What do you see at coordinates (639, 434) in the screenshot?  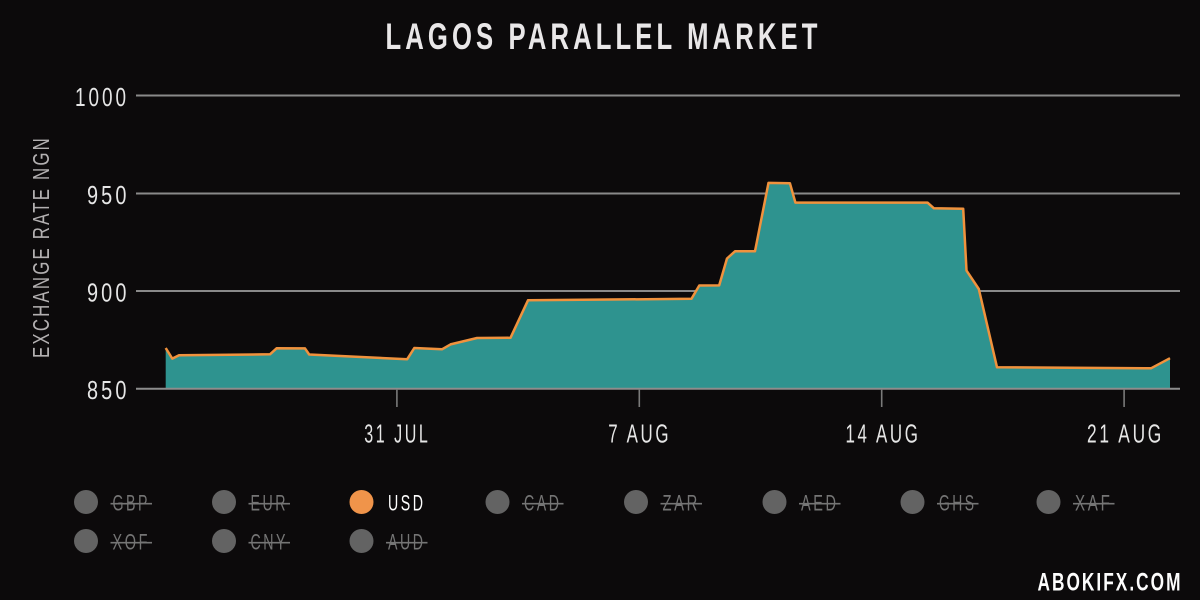 I see `svg-text: 7 AUG` at bounding box center [639, 434].